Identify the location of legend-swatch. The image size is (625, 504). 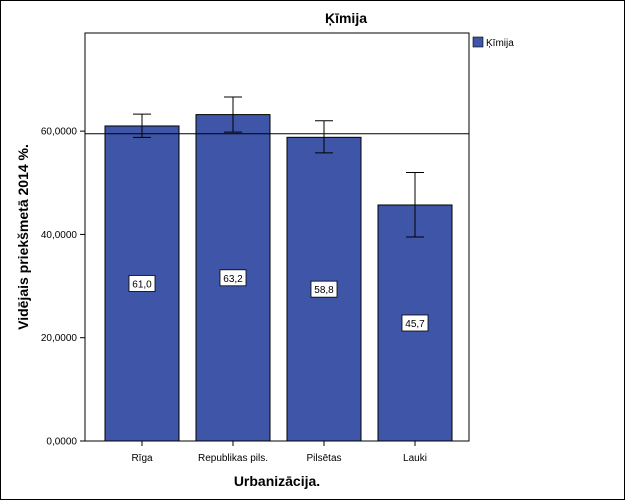
(478, 42).